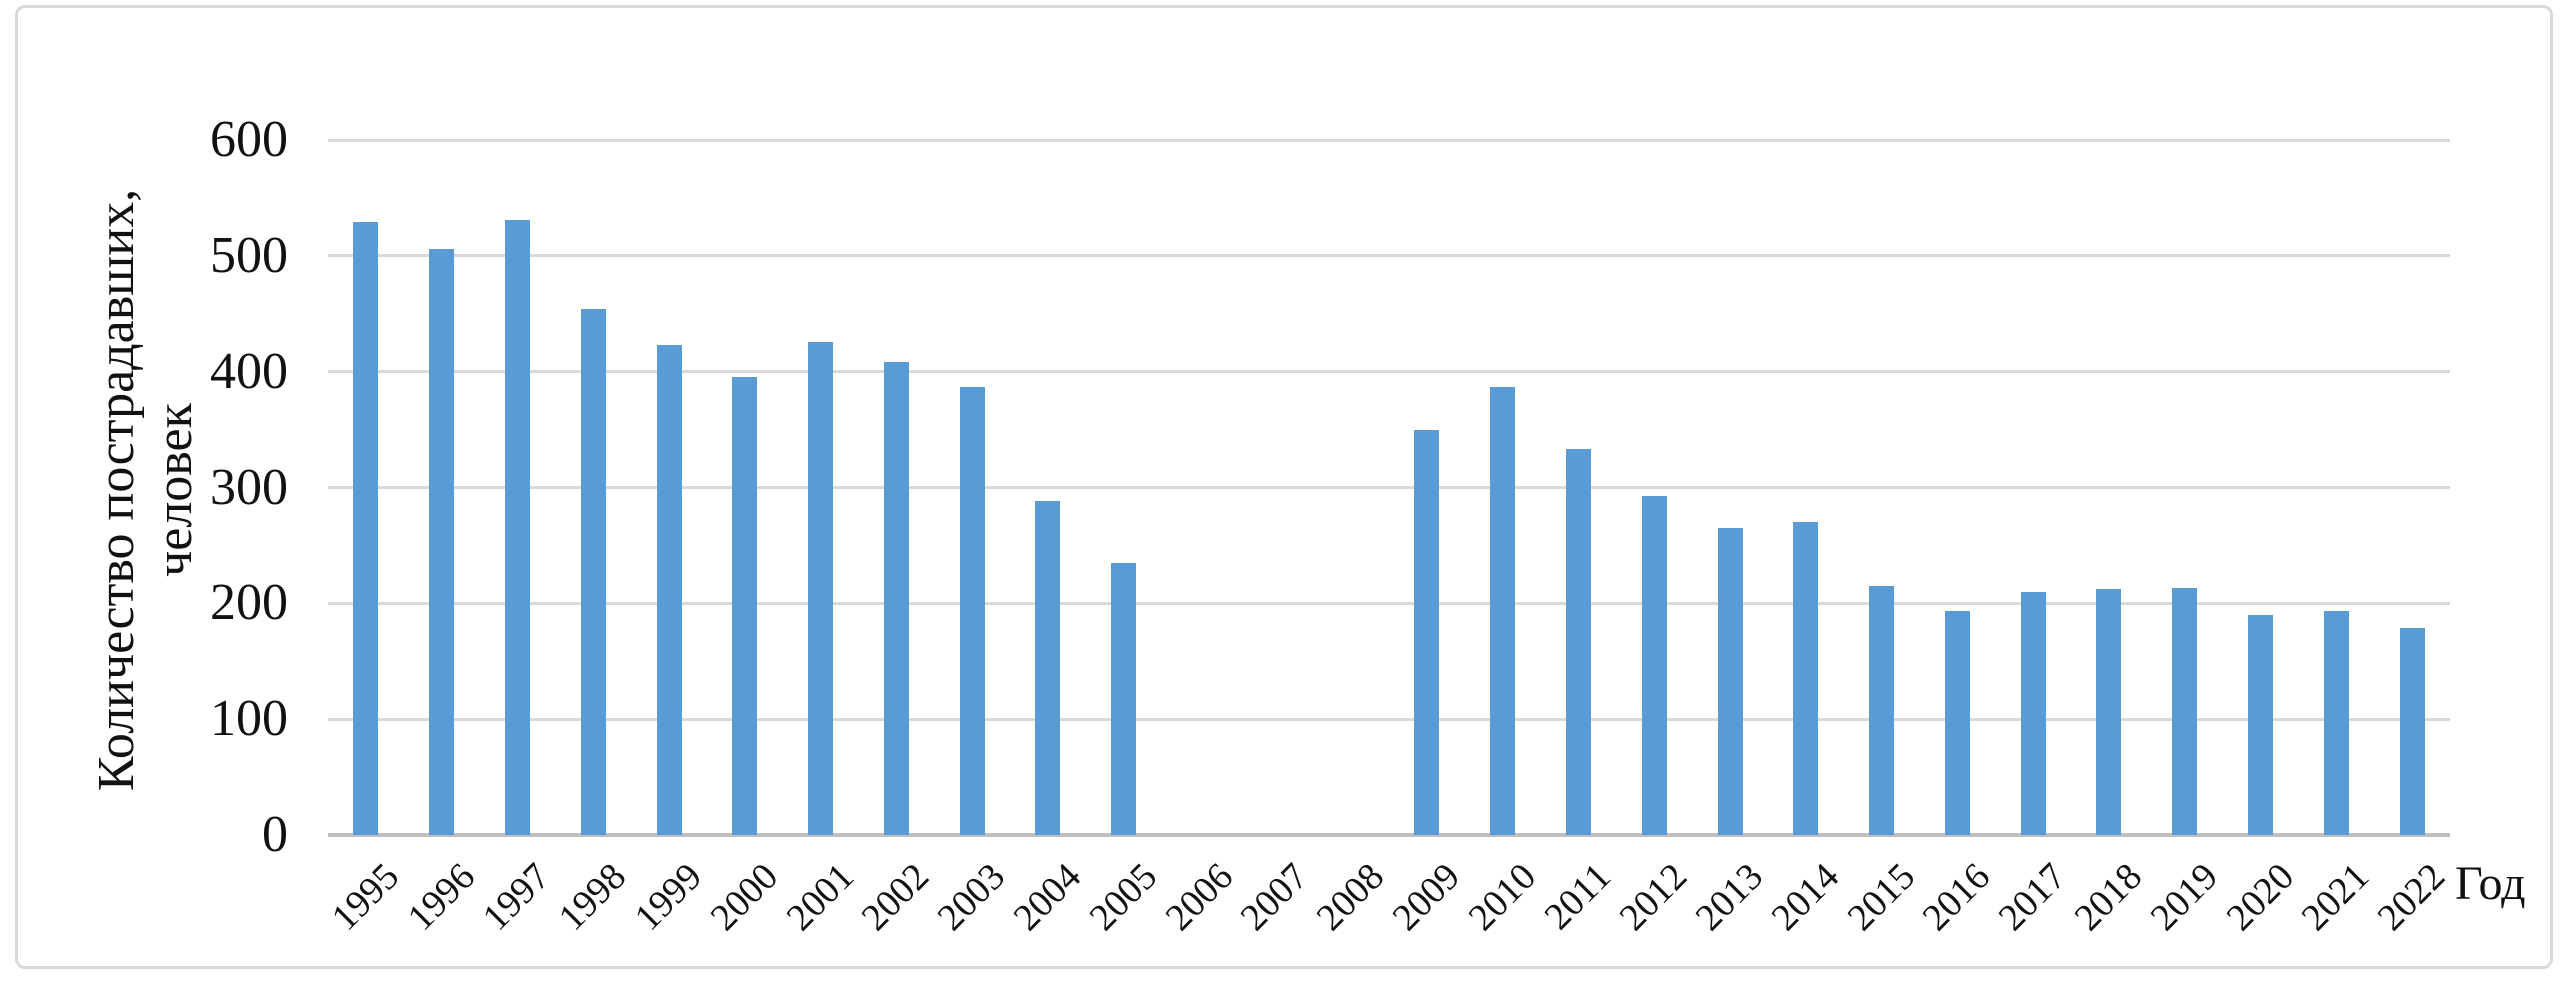  What do you see at coordinates (2109, 712) in the screenshot?
I see `bar-2018` at bounding box center [2109, 712].